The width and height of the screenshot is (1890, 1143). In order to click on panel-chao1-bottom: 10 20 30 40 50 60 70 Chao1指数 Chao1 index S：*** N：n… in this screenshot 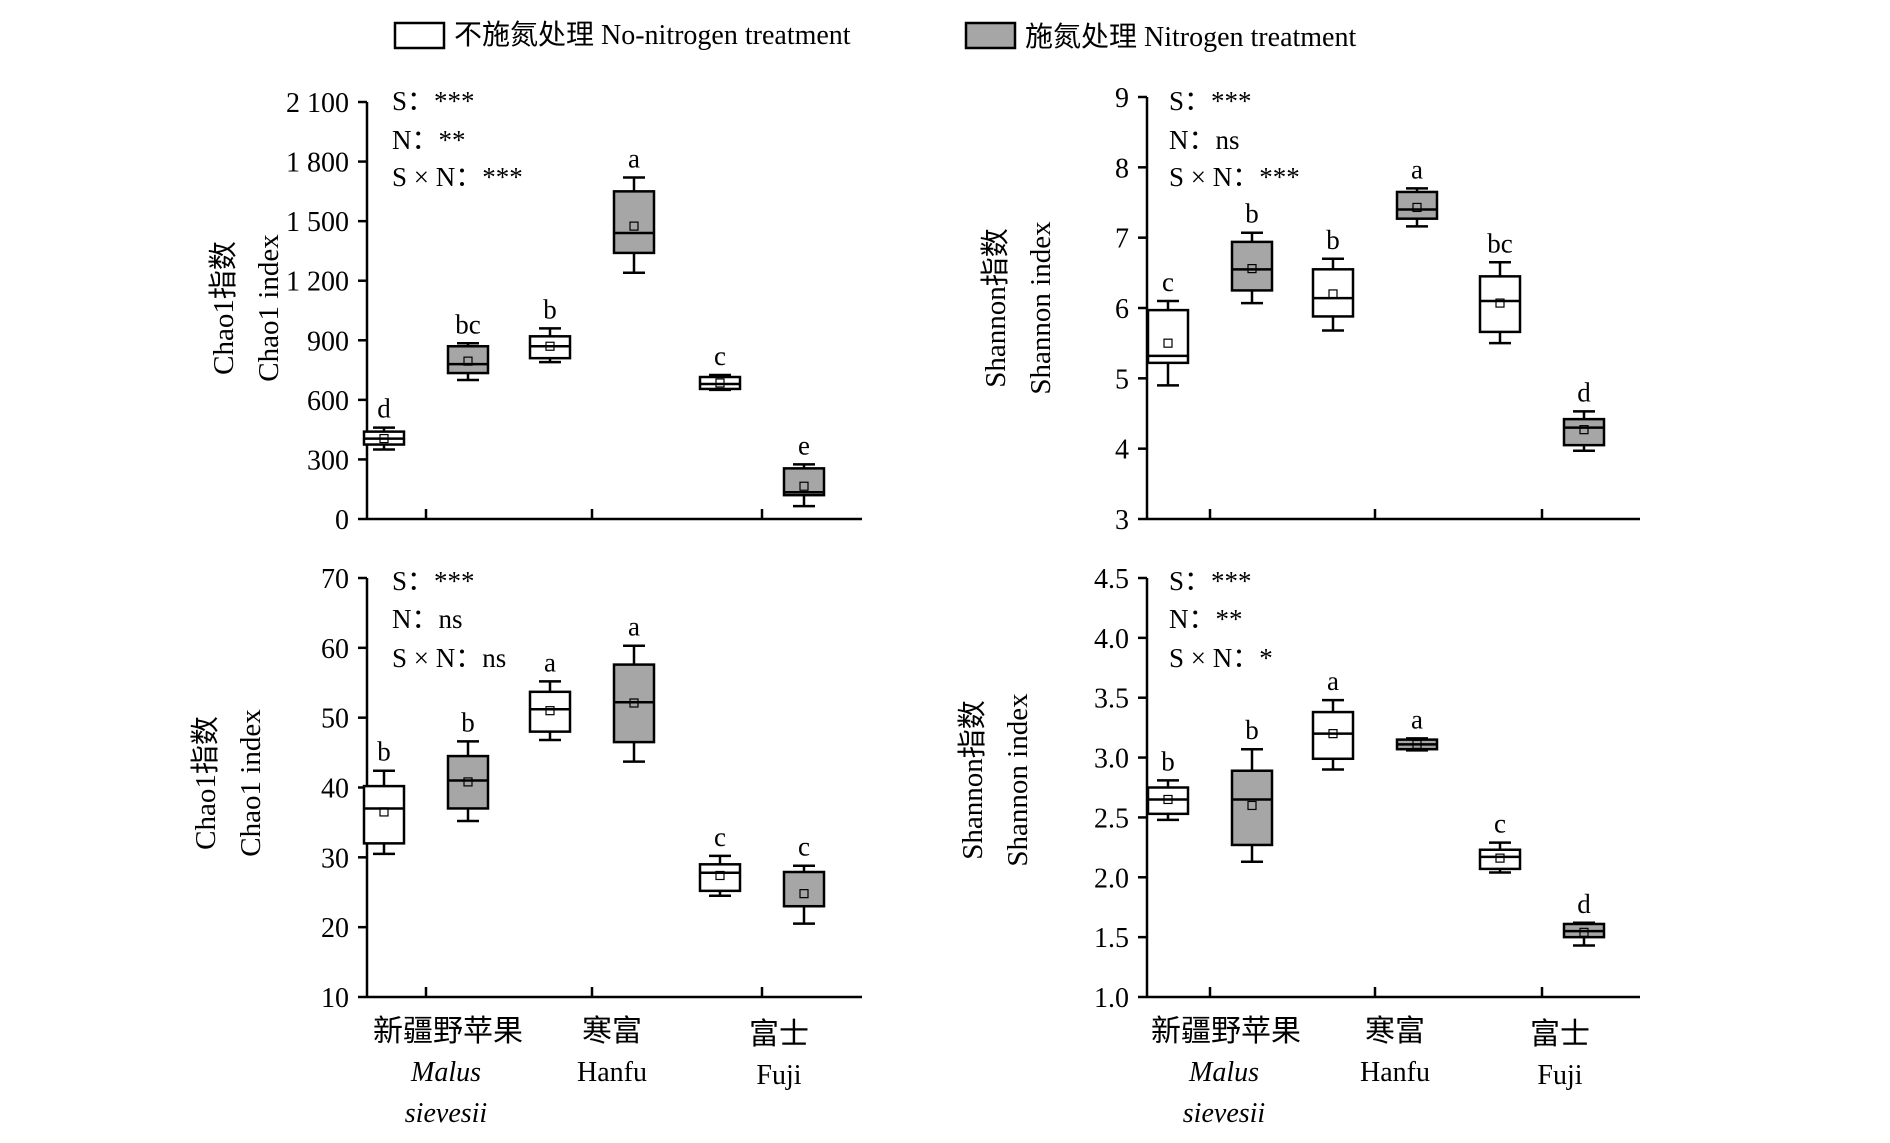, I will do `click(525, 789)`.